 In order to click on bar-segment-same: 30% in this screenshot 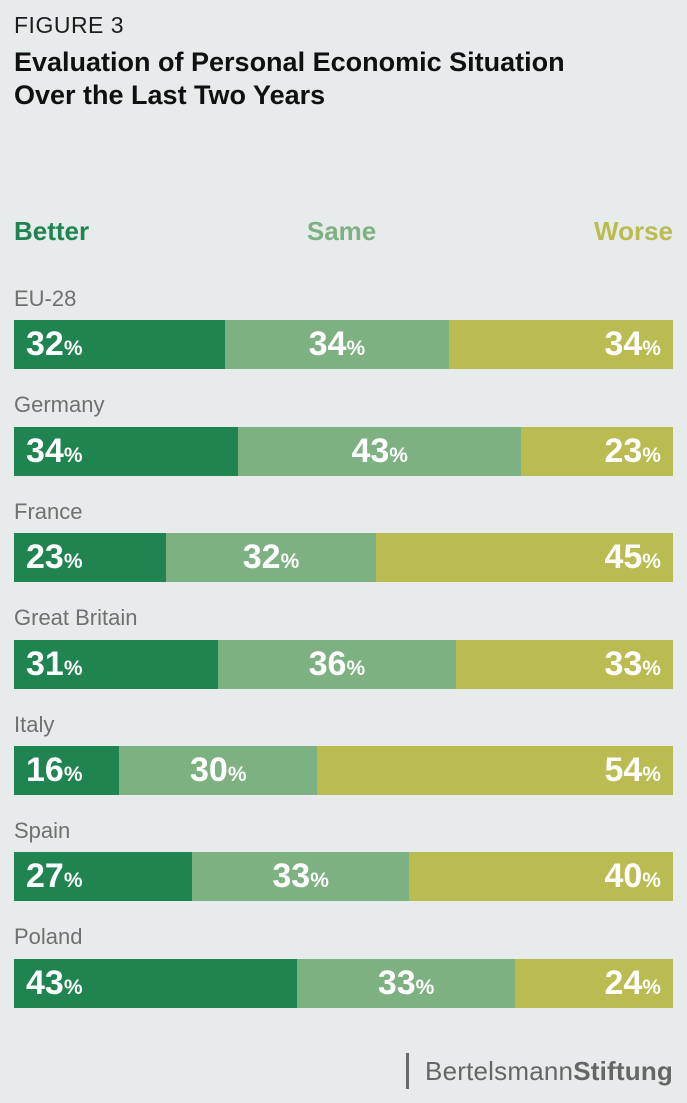, I will do `click(218, 771)`.